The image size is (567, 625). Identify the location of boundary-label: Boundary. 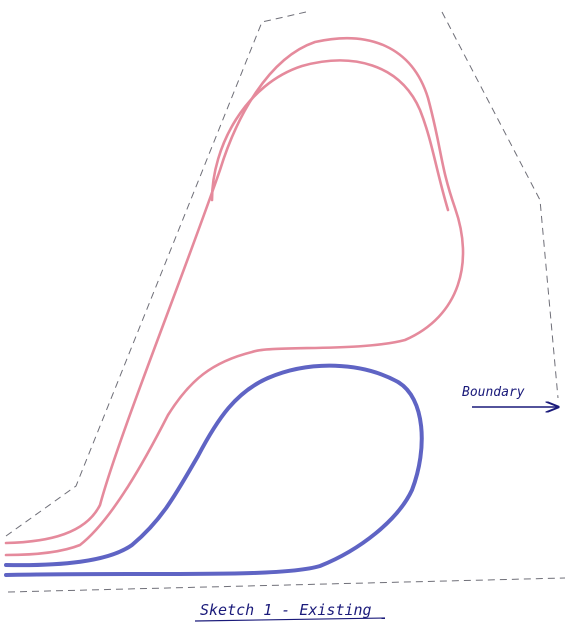
(493, 392).